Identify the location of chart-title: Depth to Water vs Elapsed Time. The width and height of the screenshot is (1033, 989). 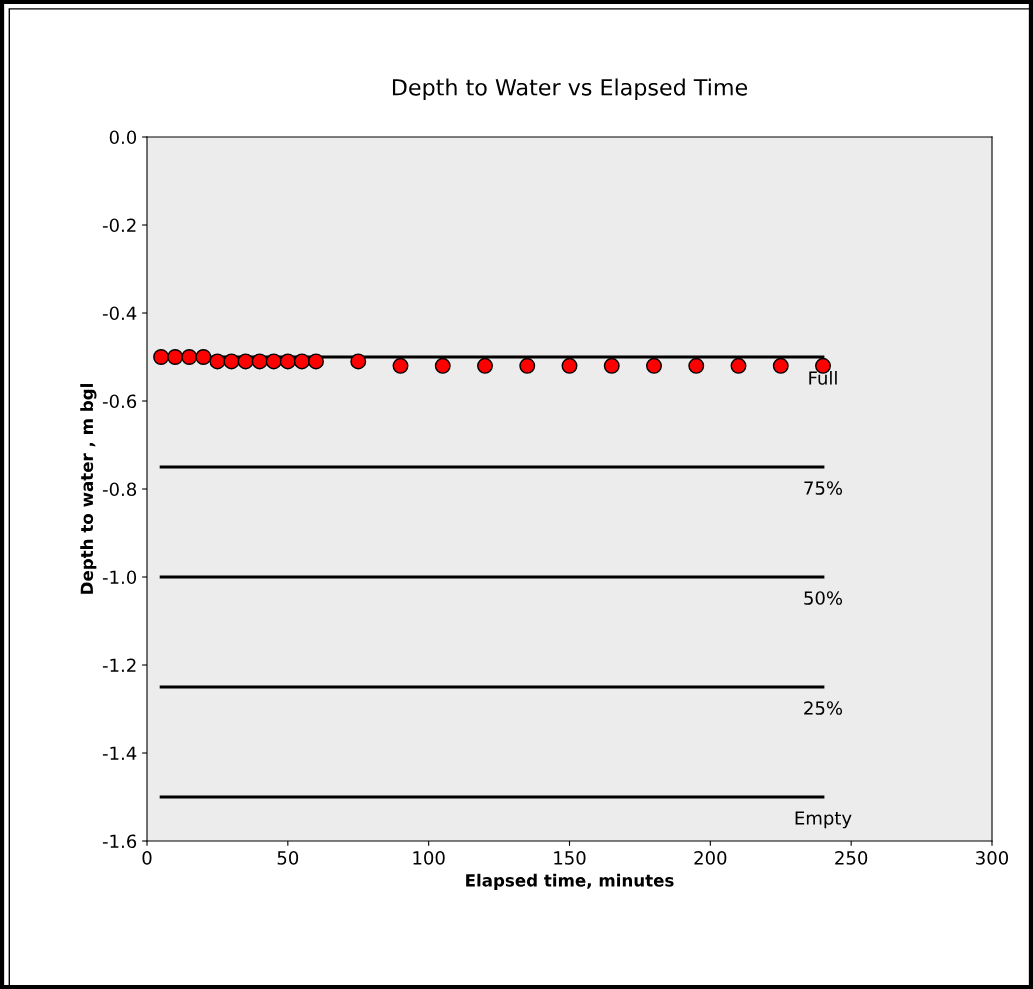
(570, 89).